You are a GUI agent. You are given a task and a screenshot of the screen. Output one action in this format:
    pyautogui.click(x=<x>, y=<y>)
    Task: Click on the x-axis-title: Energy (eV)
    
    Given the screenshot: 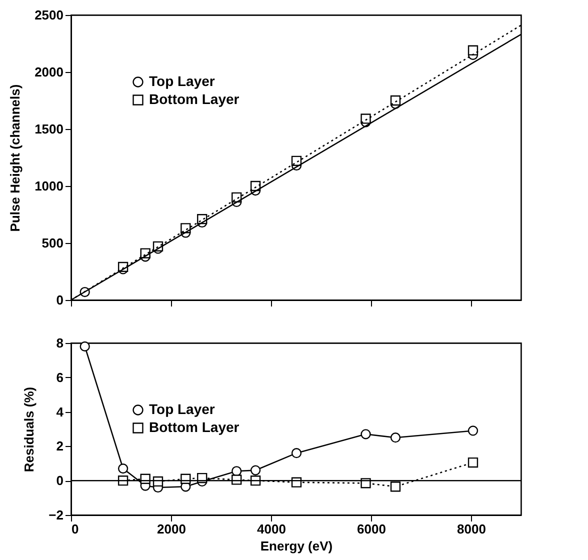 What is the action you would take?
    pyautogui.click(x=296, y=546)
    